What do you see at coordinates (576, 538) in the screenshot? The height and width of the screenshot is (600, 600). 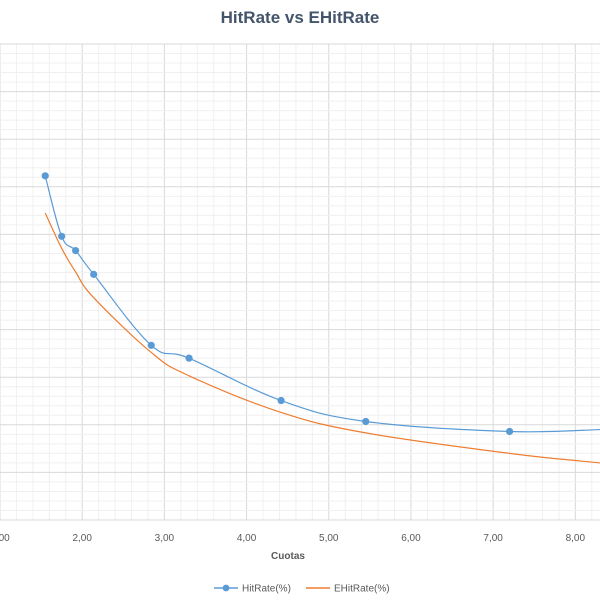 I see `x-tick-label: 8,00` at bounding box center [576, 538].